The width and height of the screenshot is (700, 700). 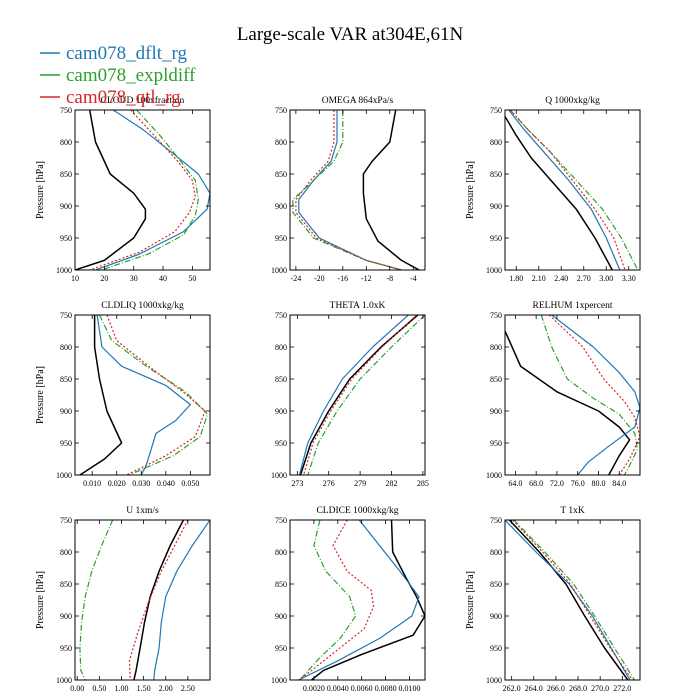 I want to click on x-tick-label: 0.0080, so click(x=386, y=688).